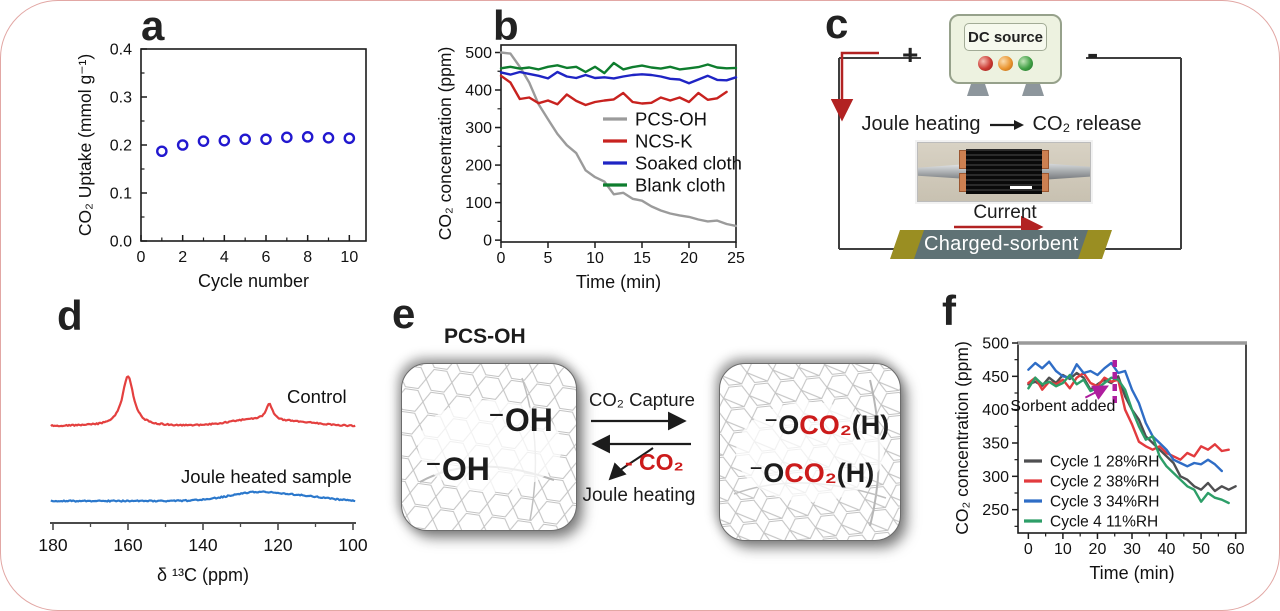  What do you see at coordinates (457, 469) in the screenshot?
I see `hydroxide-label-2: ⁻OH` at bounding box center [457, 469].